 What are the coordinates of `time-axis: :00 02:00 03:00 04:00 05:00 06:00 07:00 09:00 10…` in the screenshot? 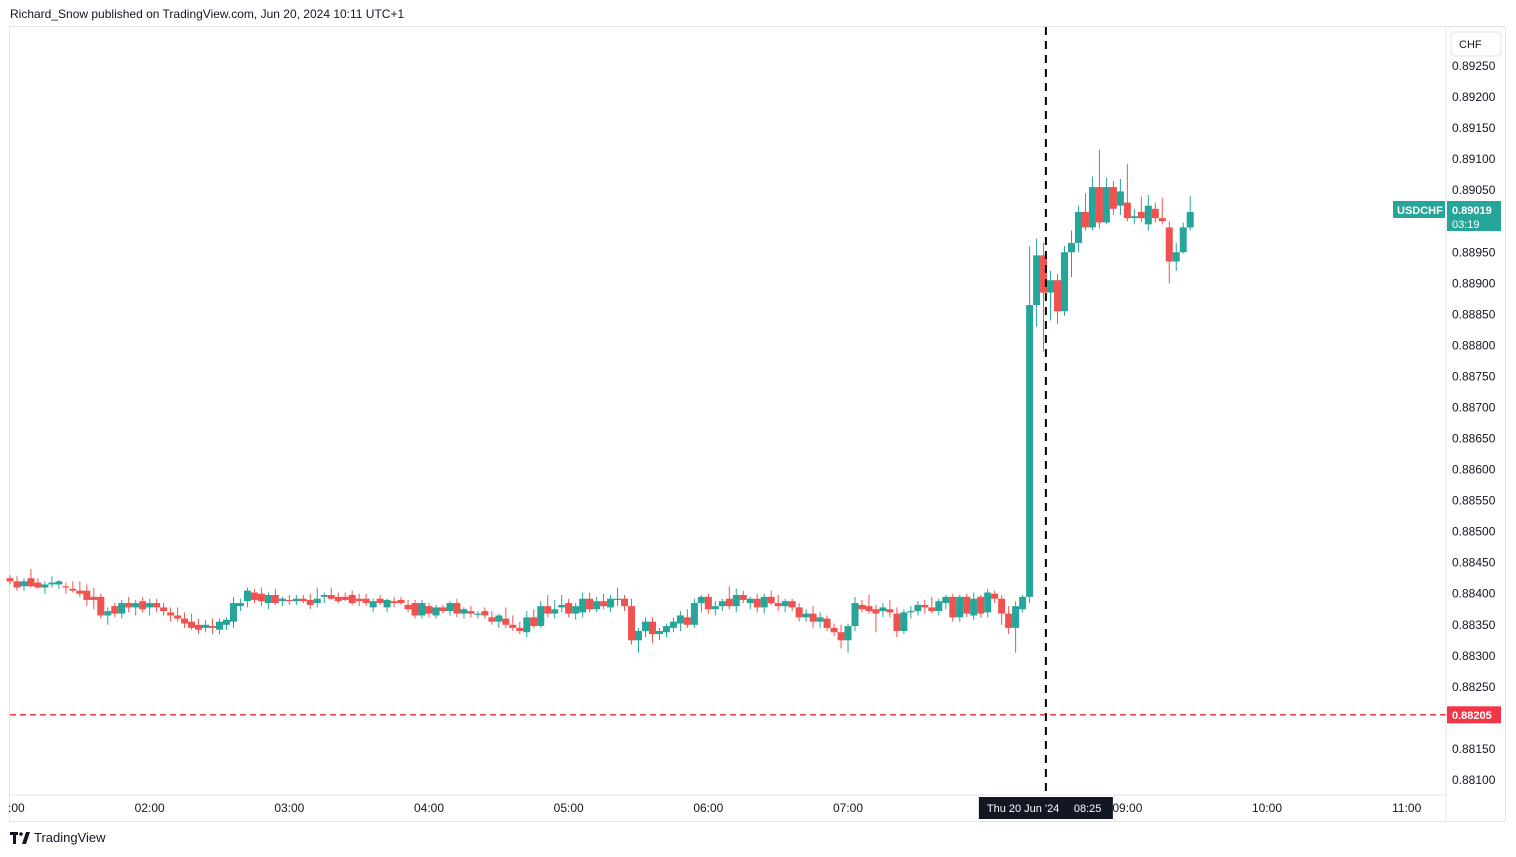 It's located at (715, 808).